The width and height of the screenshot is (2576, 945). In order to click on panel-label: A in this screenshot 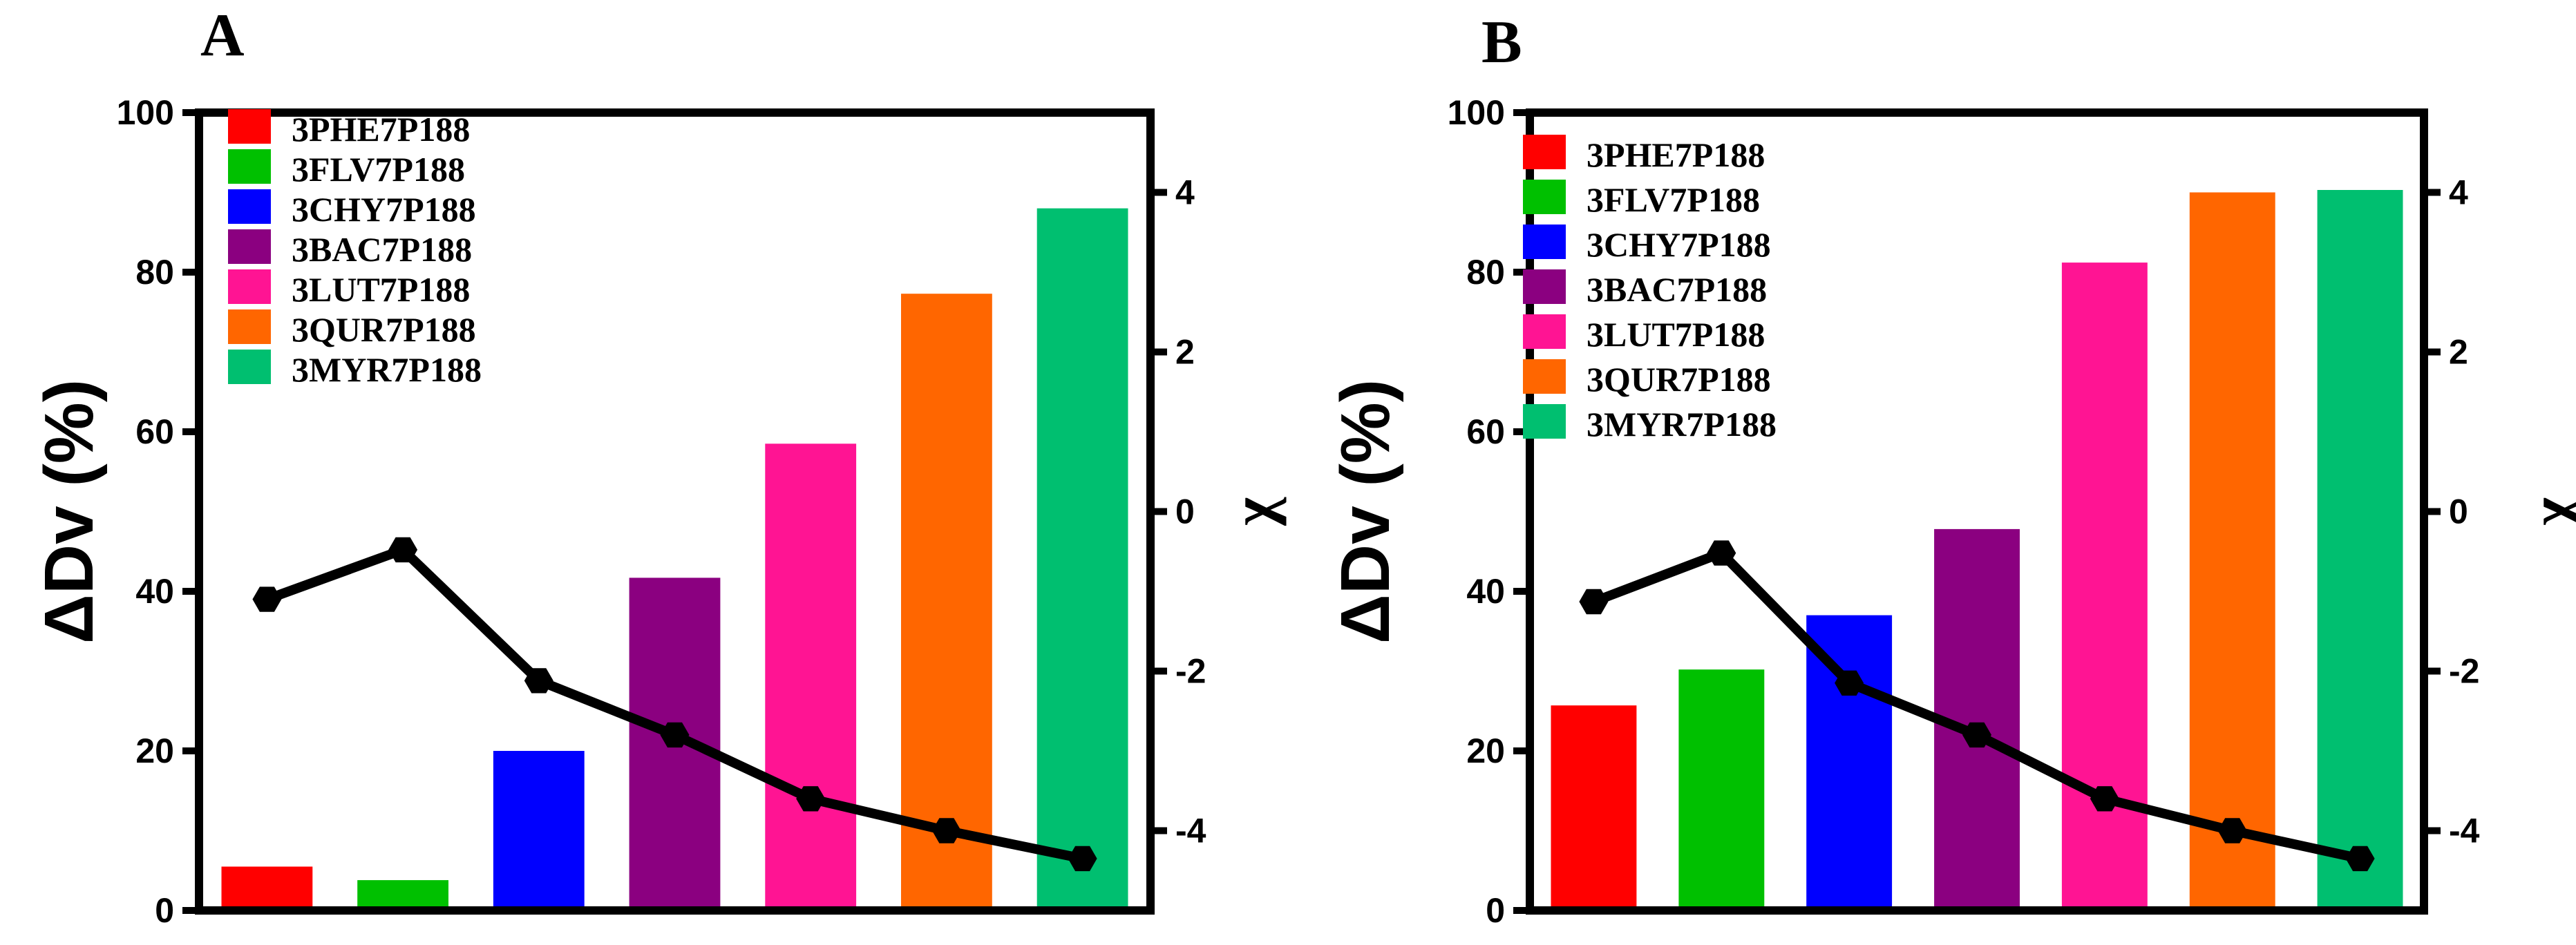, I will do `click(222, 35)`.